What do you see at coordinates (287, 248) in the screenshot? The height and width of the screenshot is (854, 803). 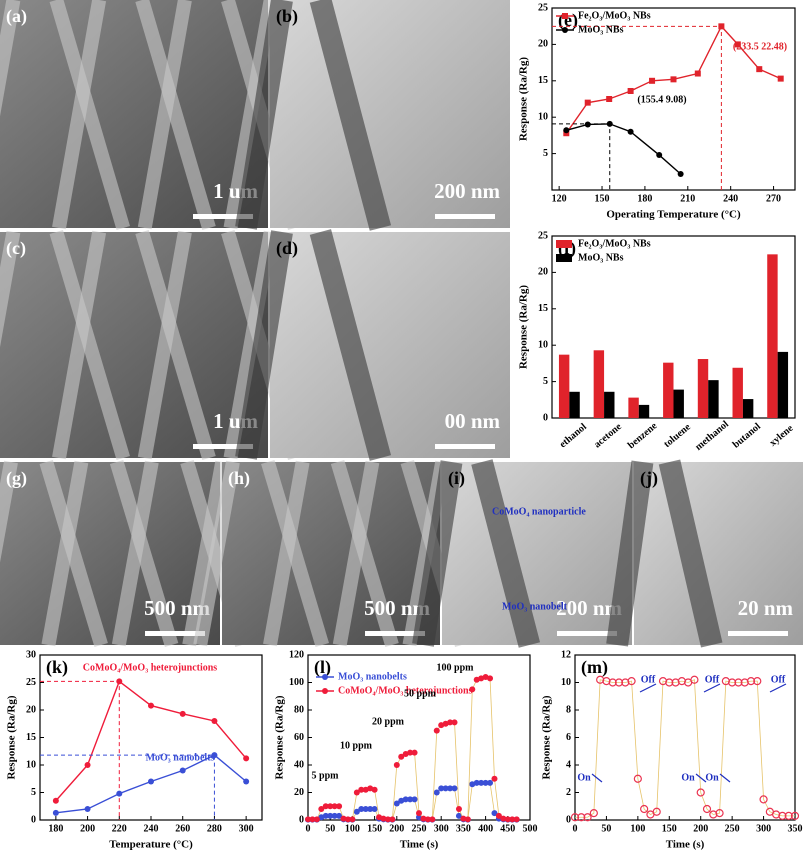 I see `panel-label: (d)` at bounding box center [287, 248].